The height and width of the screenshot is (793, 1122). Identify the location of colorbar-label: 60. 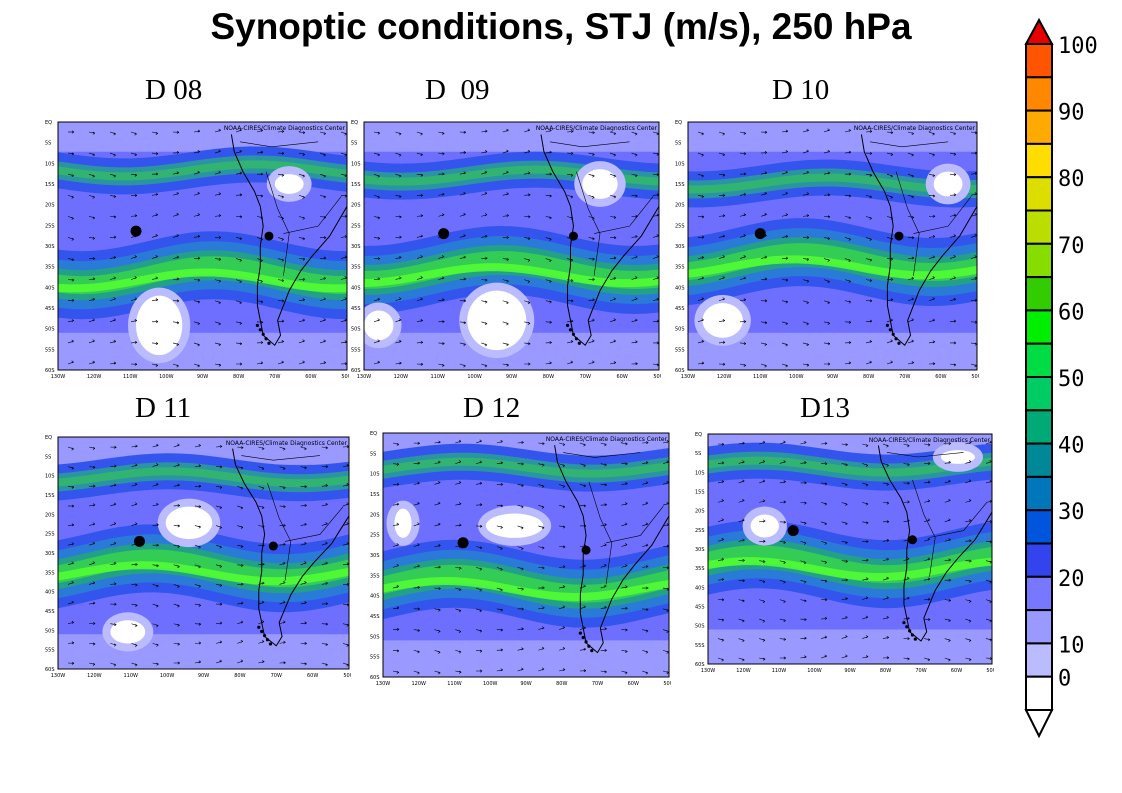
(1071, 312).